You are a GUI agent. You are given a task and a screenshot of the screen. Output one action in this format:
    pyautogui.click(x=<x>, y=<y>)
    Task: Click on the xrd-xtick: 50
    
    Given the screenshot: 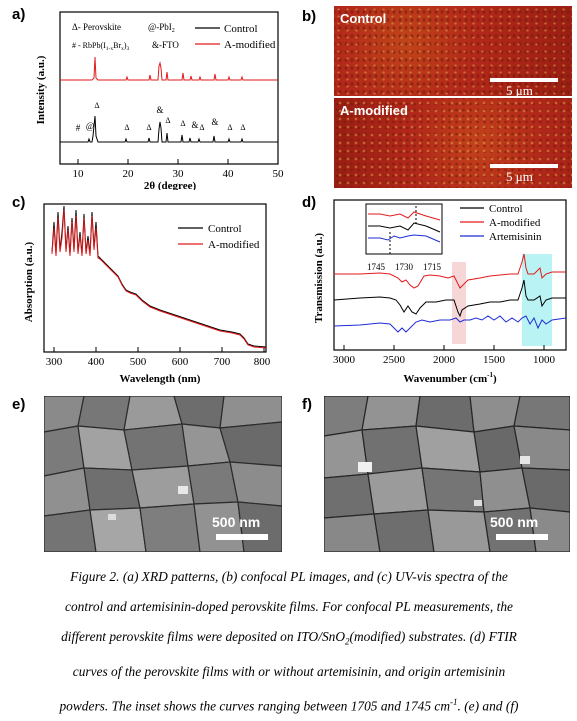 What is the action you would take?
    pyautogui.click(x=279, y=174)
    